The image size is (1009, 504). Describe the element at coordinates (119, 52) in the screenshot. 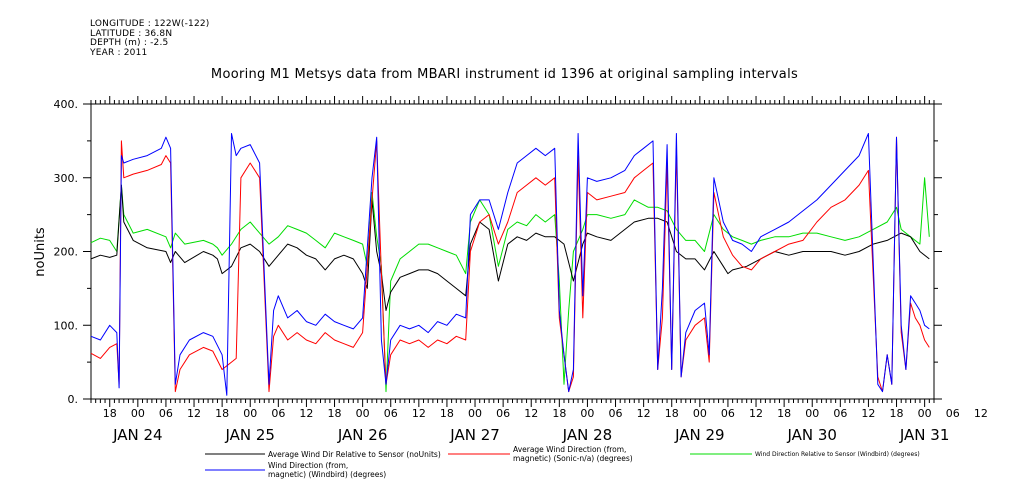

I see `year-label: YEAR : 2011` at that location.